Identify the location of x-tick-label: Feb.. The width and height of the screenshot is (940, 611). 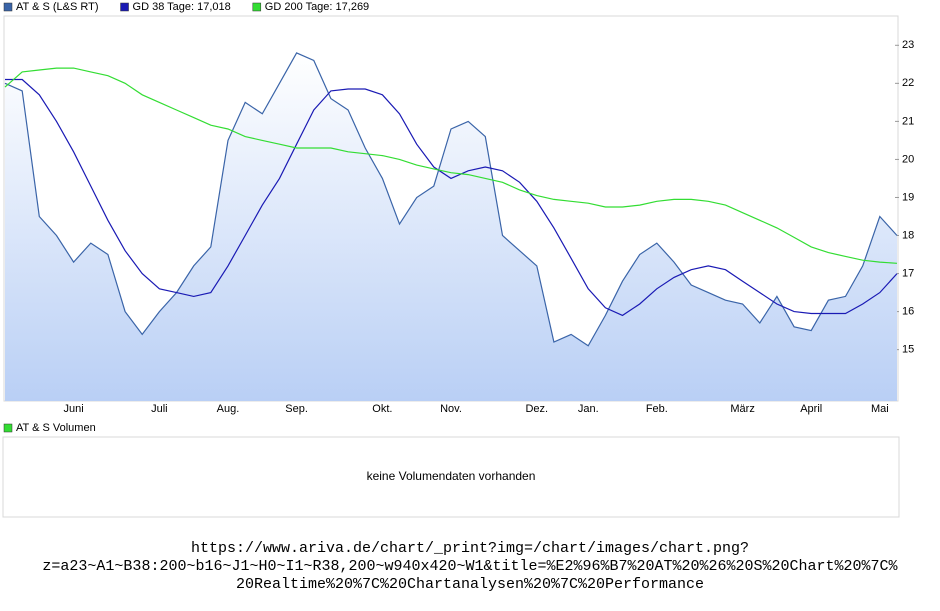
(657, 409).